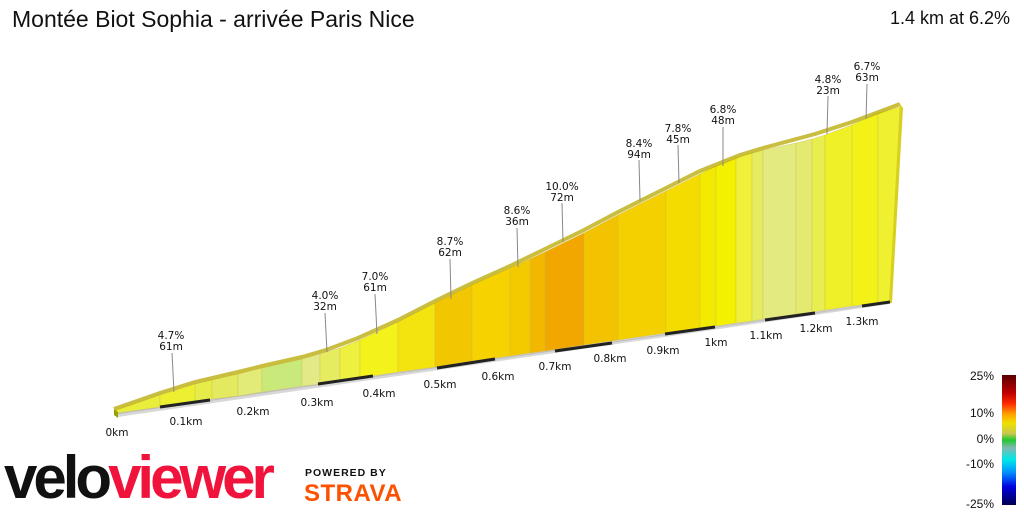  I want to click on x-tick: 1.2km, so click(815, 329).